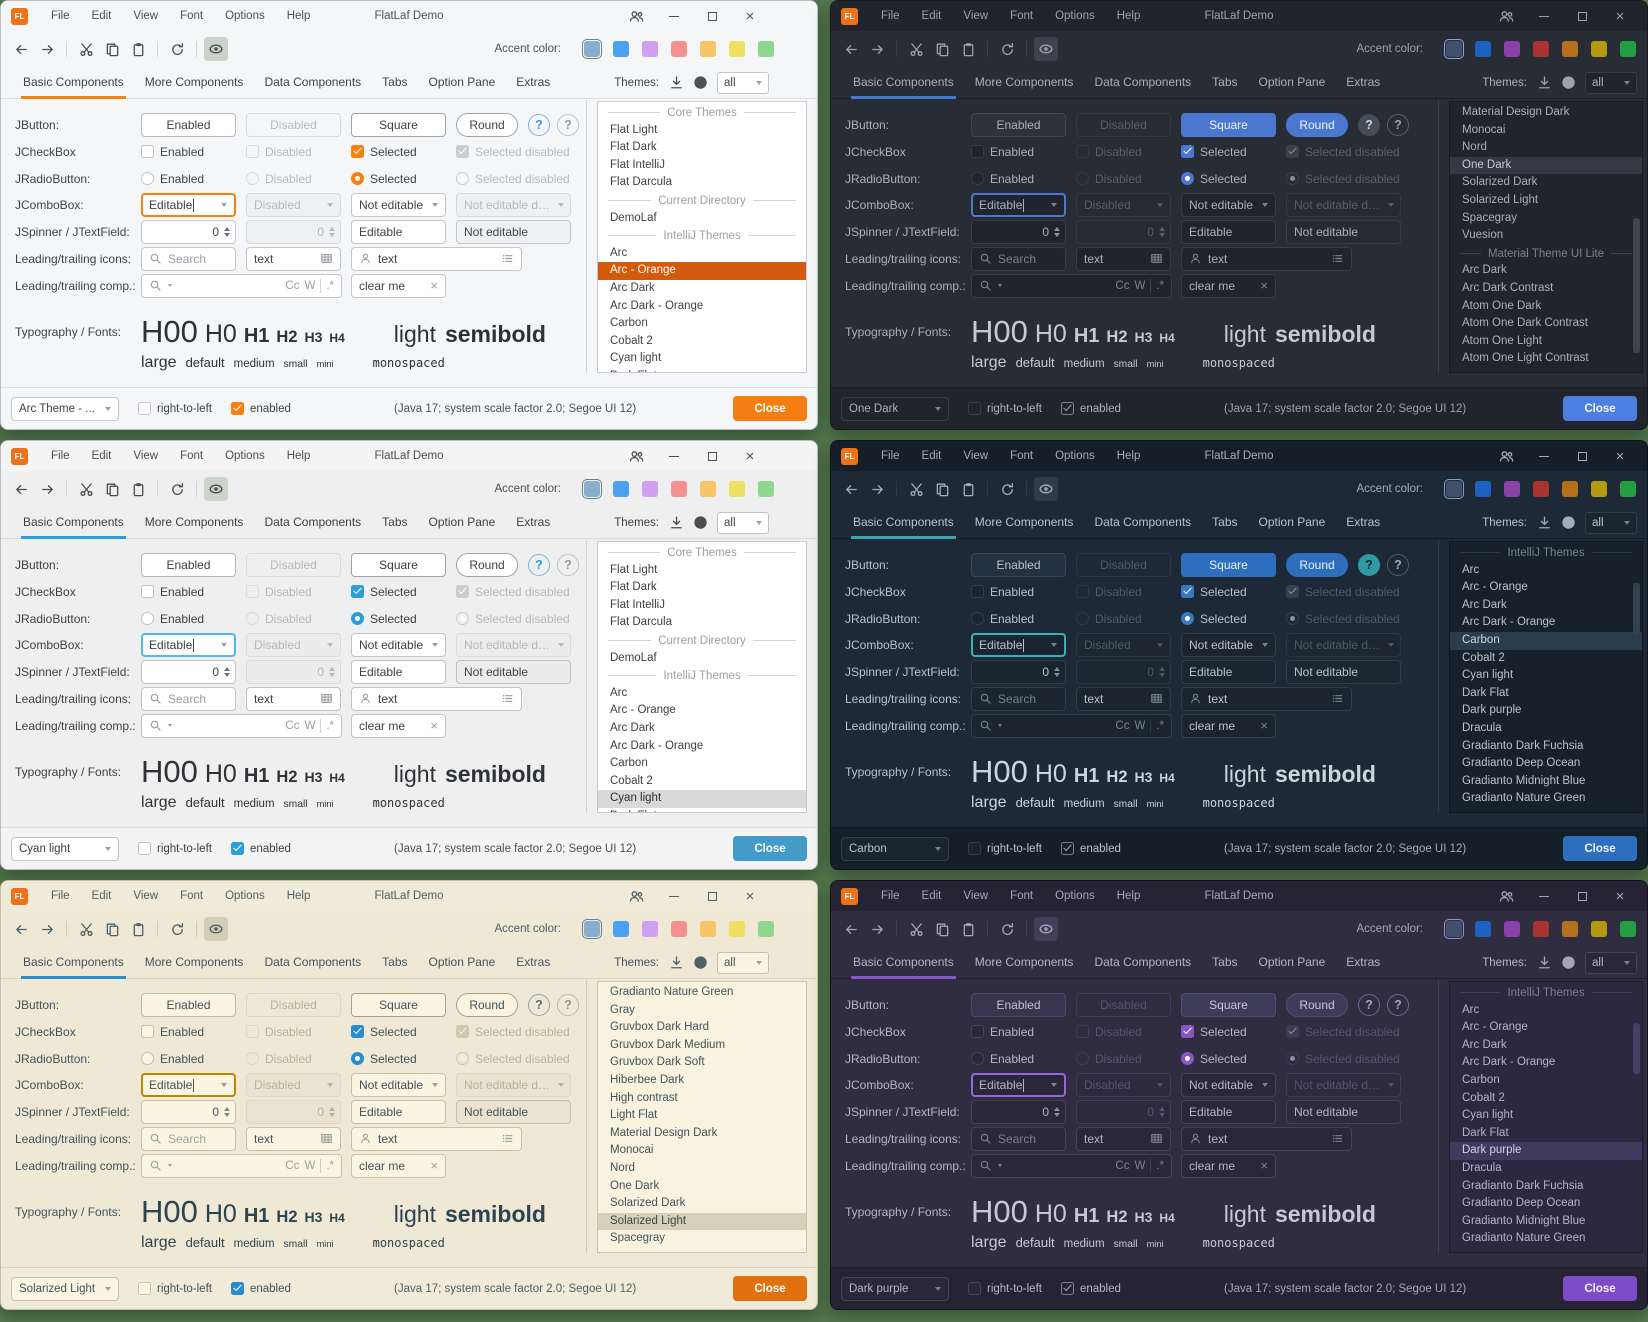 This screenshot has width=1648, height=1322. What do you see at coordinates (895, 1288) in the screenshot?
I see `theme-combobox: Dark purple` at bounding box center [895, 1288].